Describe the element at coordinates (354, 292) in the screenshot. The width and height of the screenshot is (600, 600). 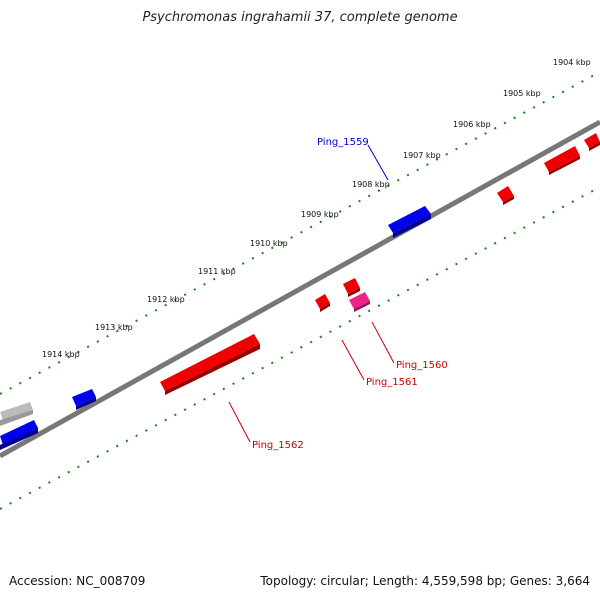
I see `gene-red-small-face` at that location.